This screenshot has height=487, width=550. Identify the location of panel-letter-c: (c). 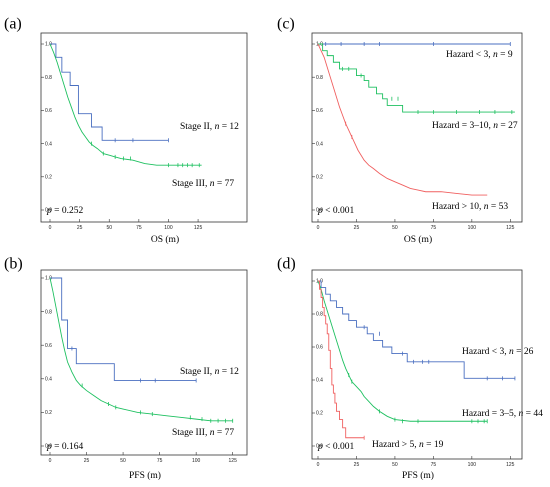
(286, 23).